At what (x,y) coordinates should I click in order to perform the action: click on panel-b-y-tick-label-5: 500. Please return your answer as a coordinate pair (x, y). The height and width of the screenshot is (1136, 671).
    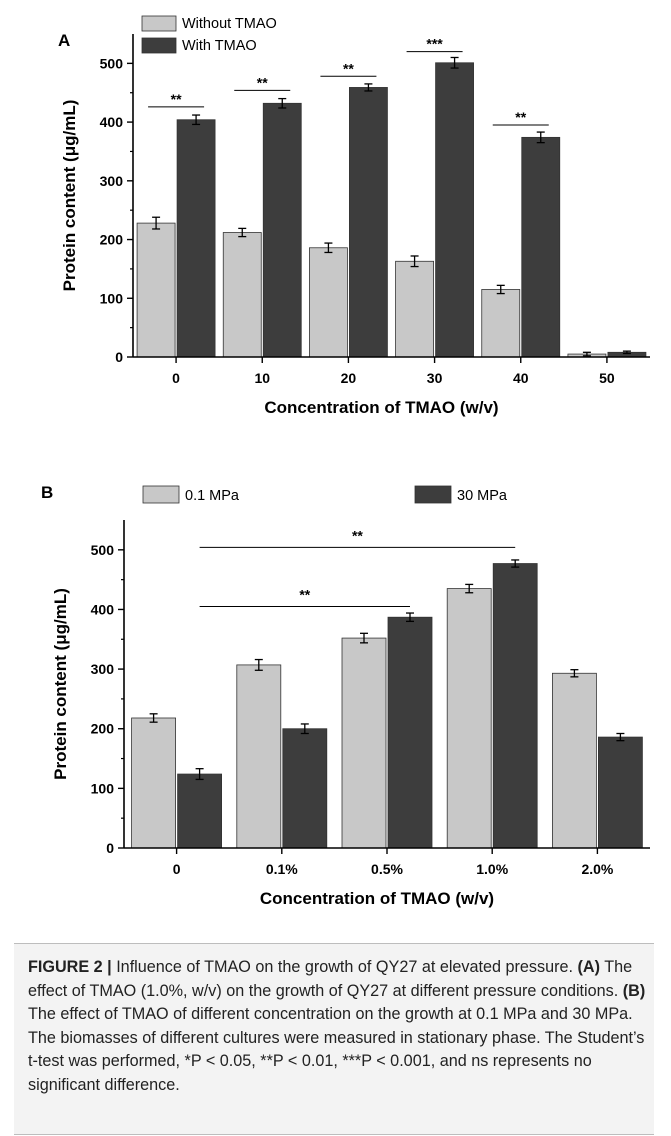
    Looking at the image, I should click on (103, 550).